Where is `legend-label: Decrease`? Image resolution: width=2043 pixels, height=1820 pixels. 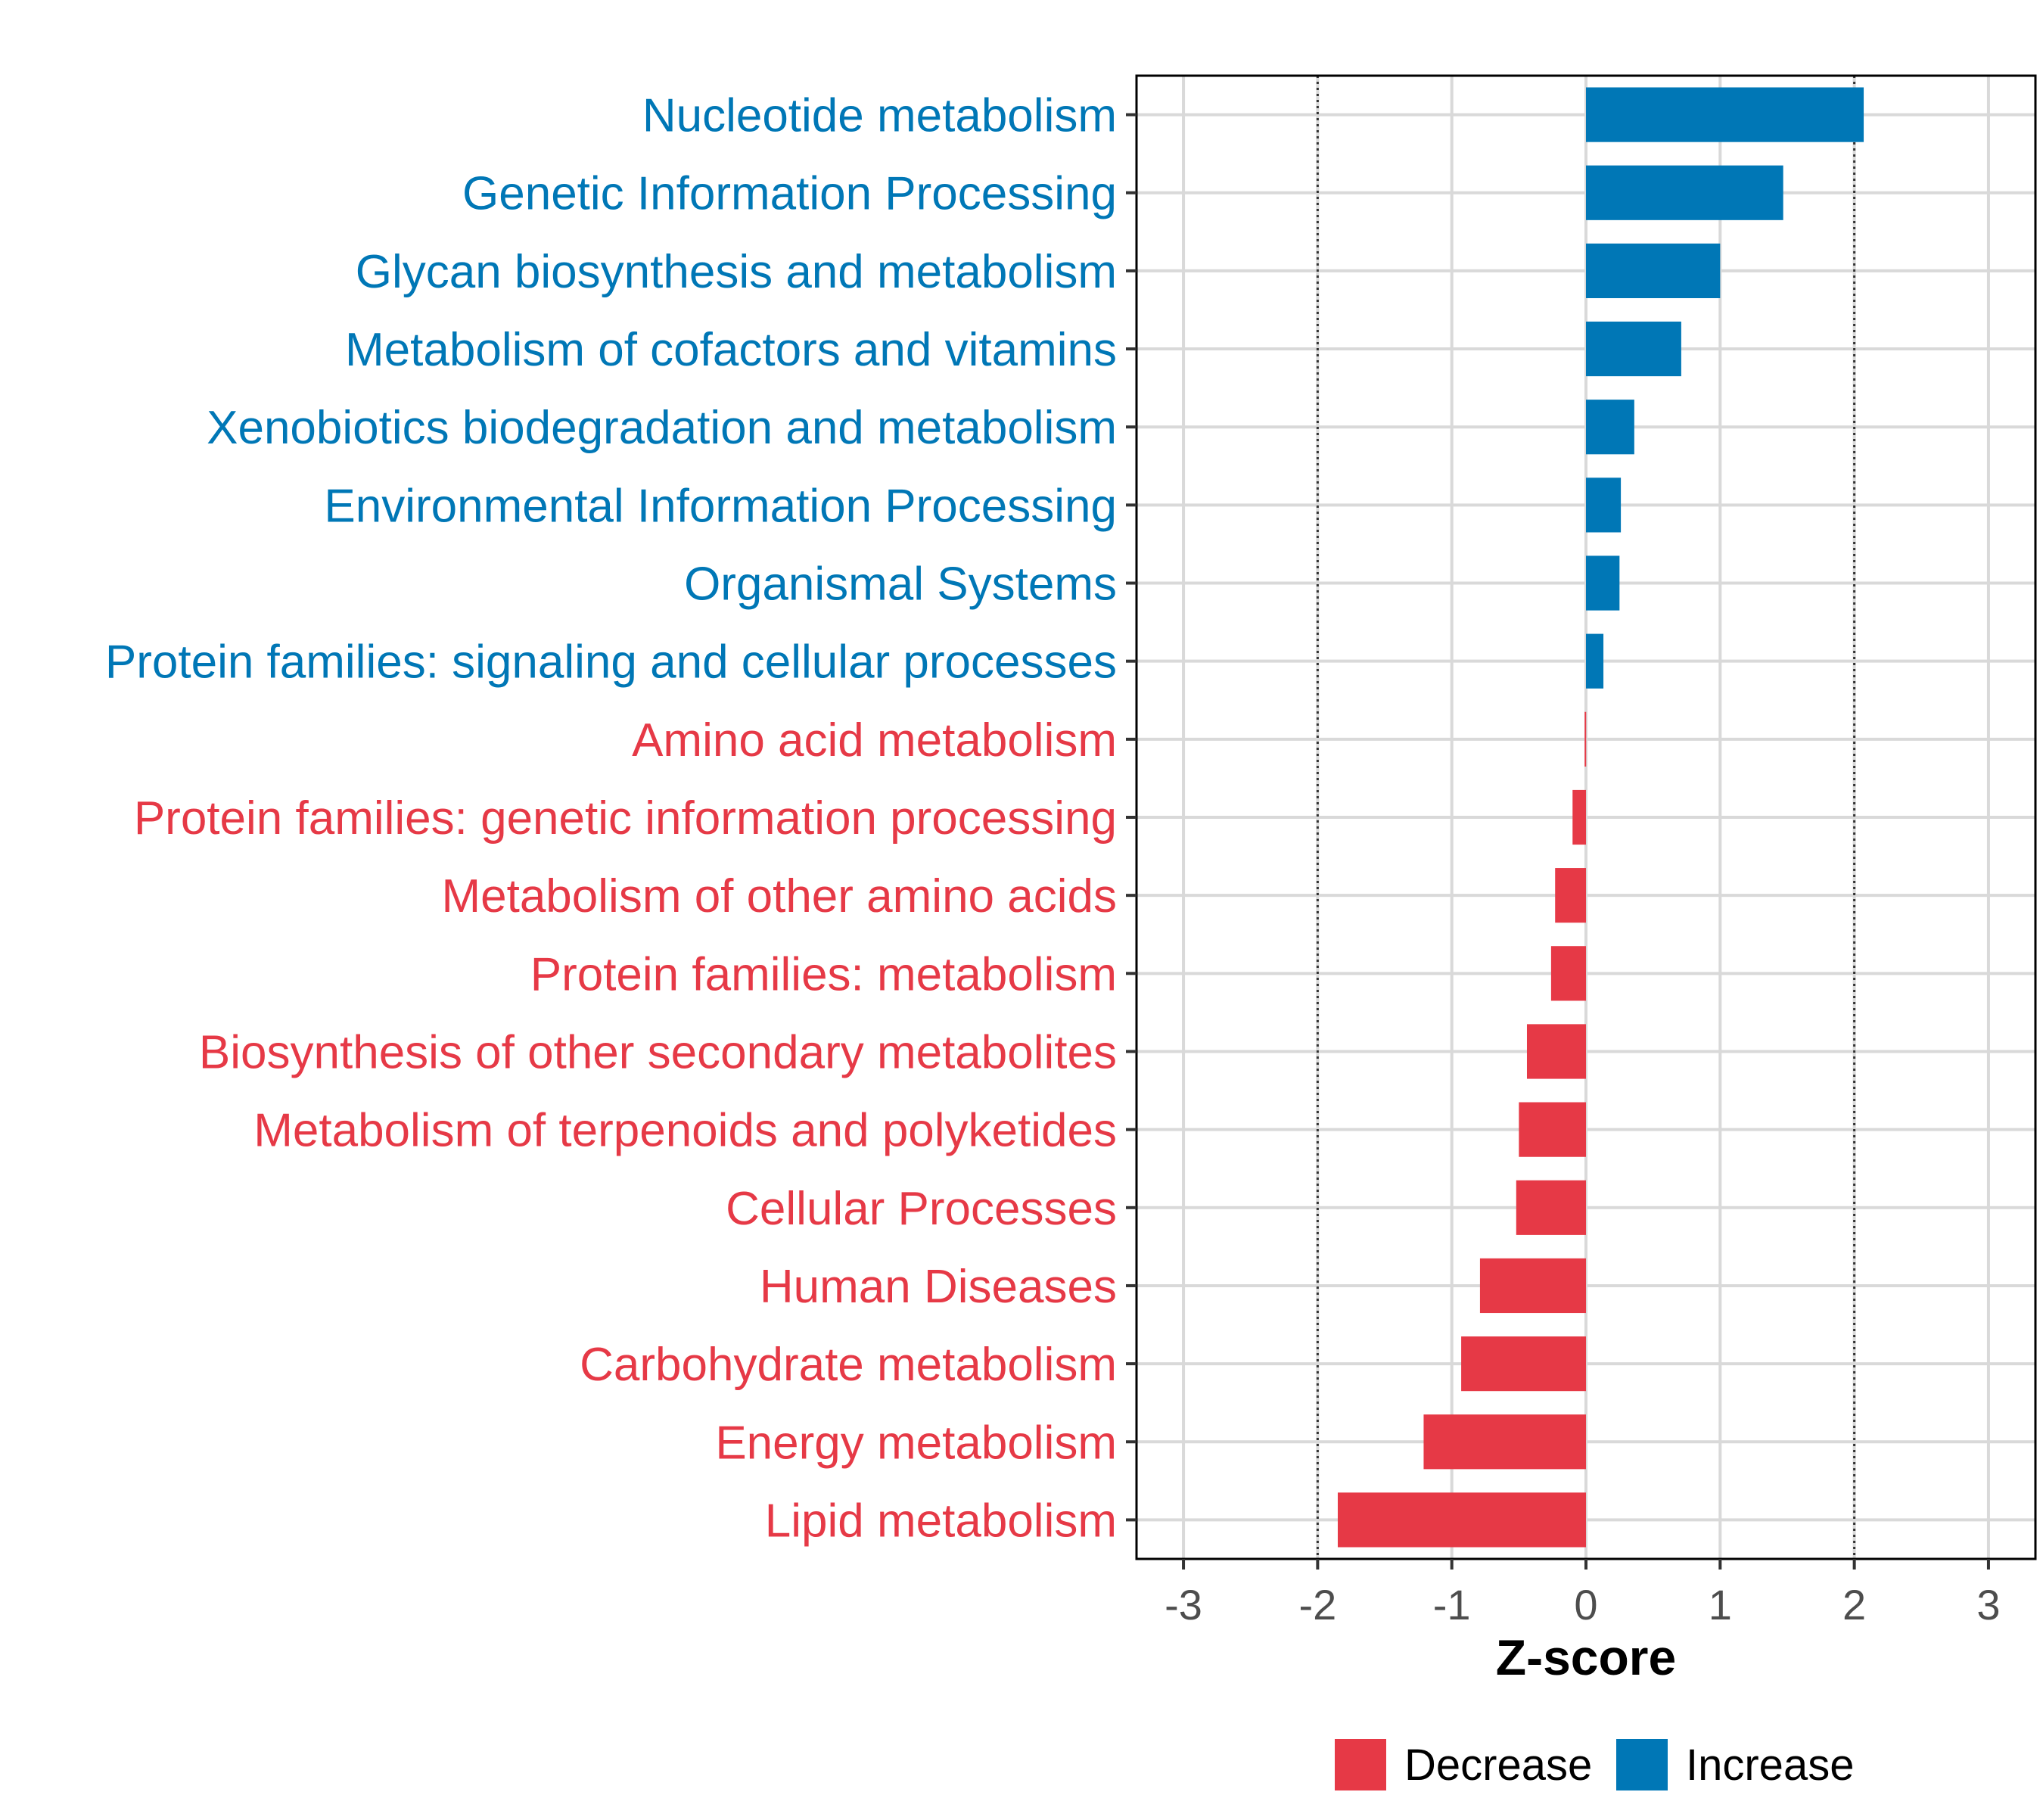 legend-label: Decrease is located at coordinates (1498, 1765).